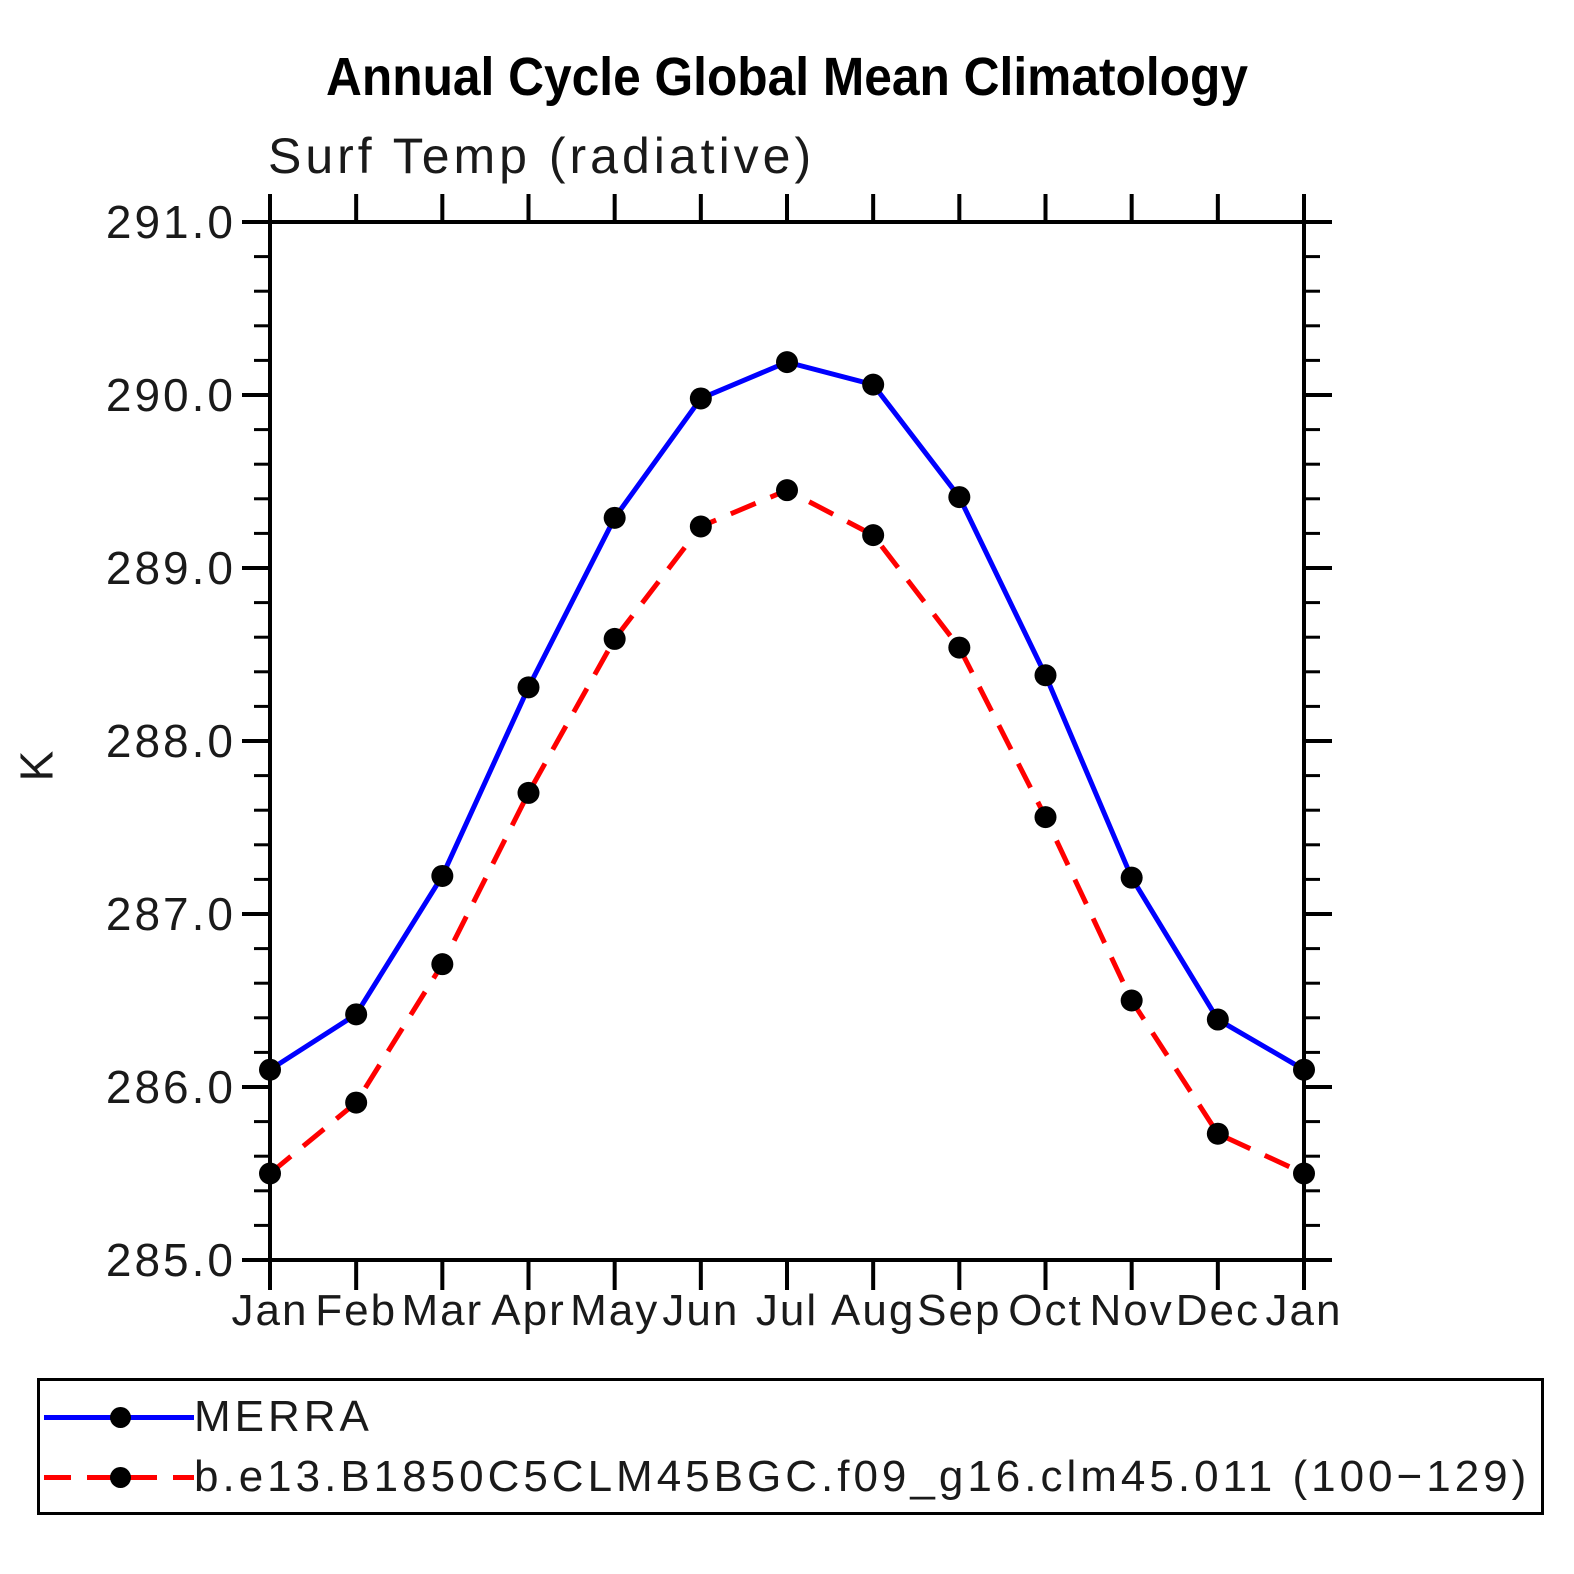 This screenshot has height=1574, width=1574. Describe the element at coordinates (171, 395) in the screenshot. I see `y-tick-label: 290.0` at that location.